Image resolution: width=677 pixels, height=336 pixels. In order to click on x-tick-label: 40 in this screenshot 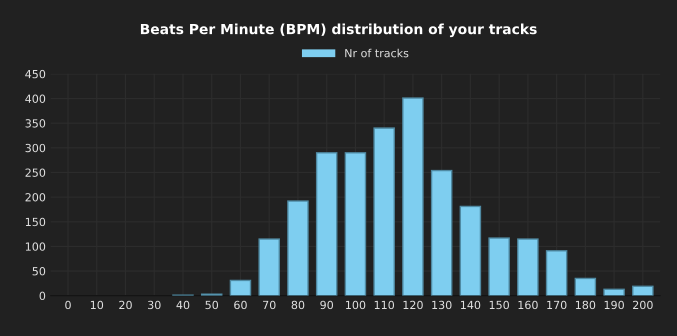, I will do `click(183, 305)`.